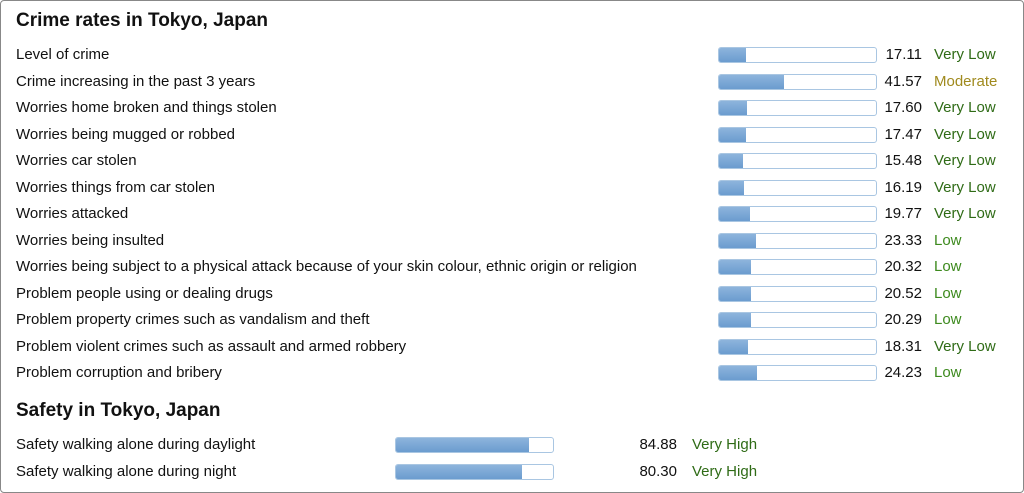 The height and width of the screenshot is (493, 1024). I want to click on row-label: Worries home broken and things stolen, so click(146, 107).